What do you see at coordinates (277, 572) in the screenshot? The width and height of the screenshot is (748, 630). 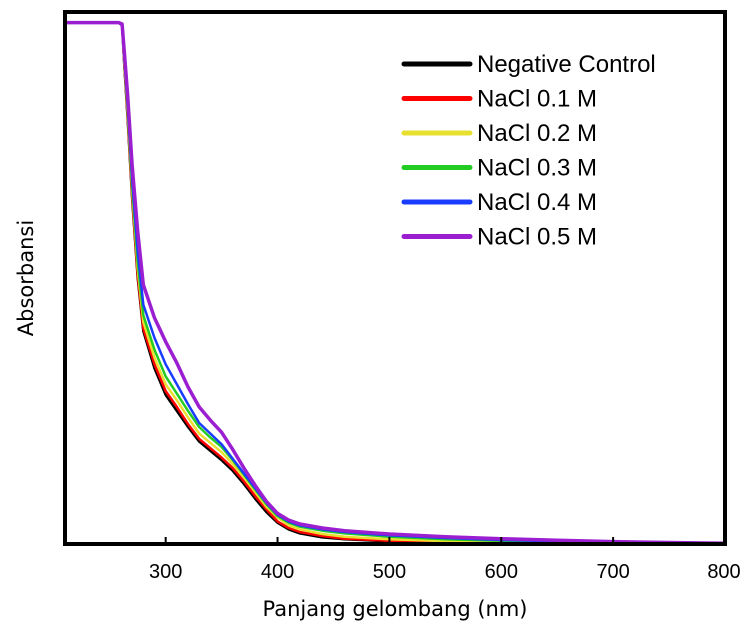 I see `x-tick-label: 400` at bounding box center [277, 572].